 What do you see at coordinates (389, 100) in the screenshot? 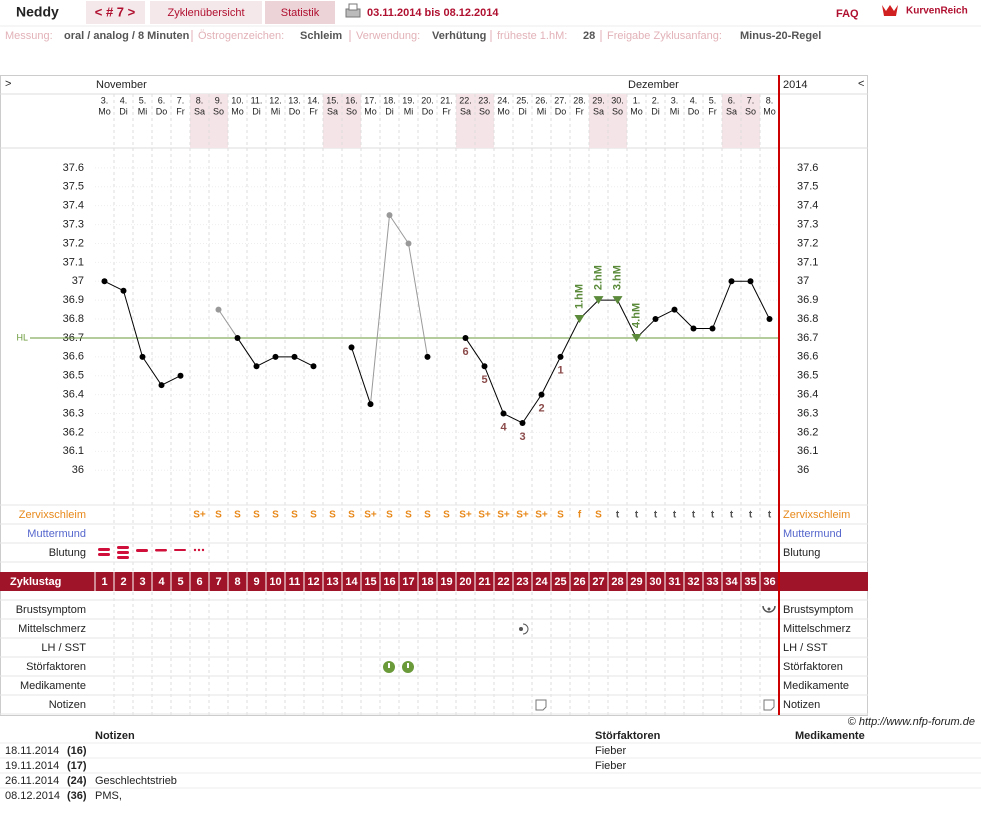
I see `date-label: 18.` at bounding box center [389, 100].